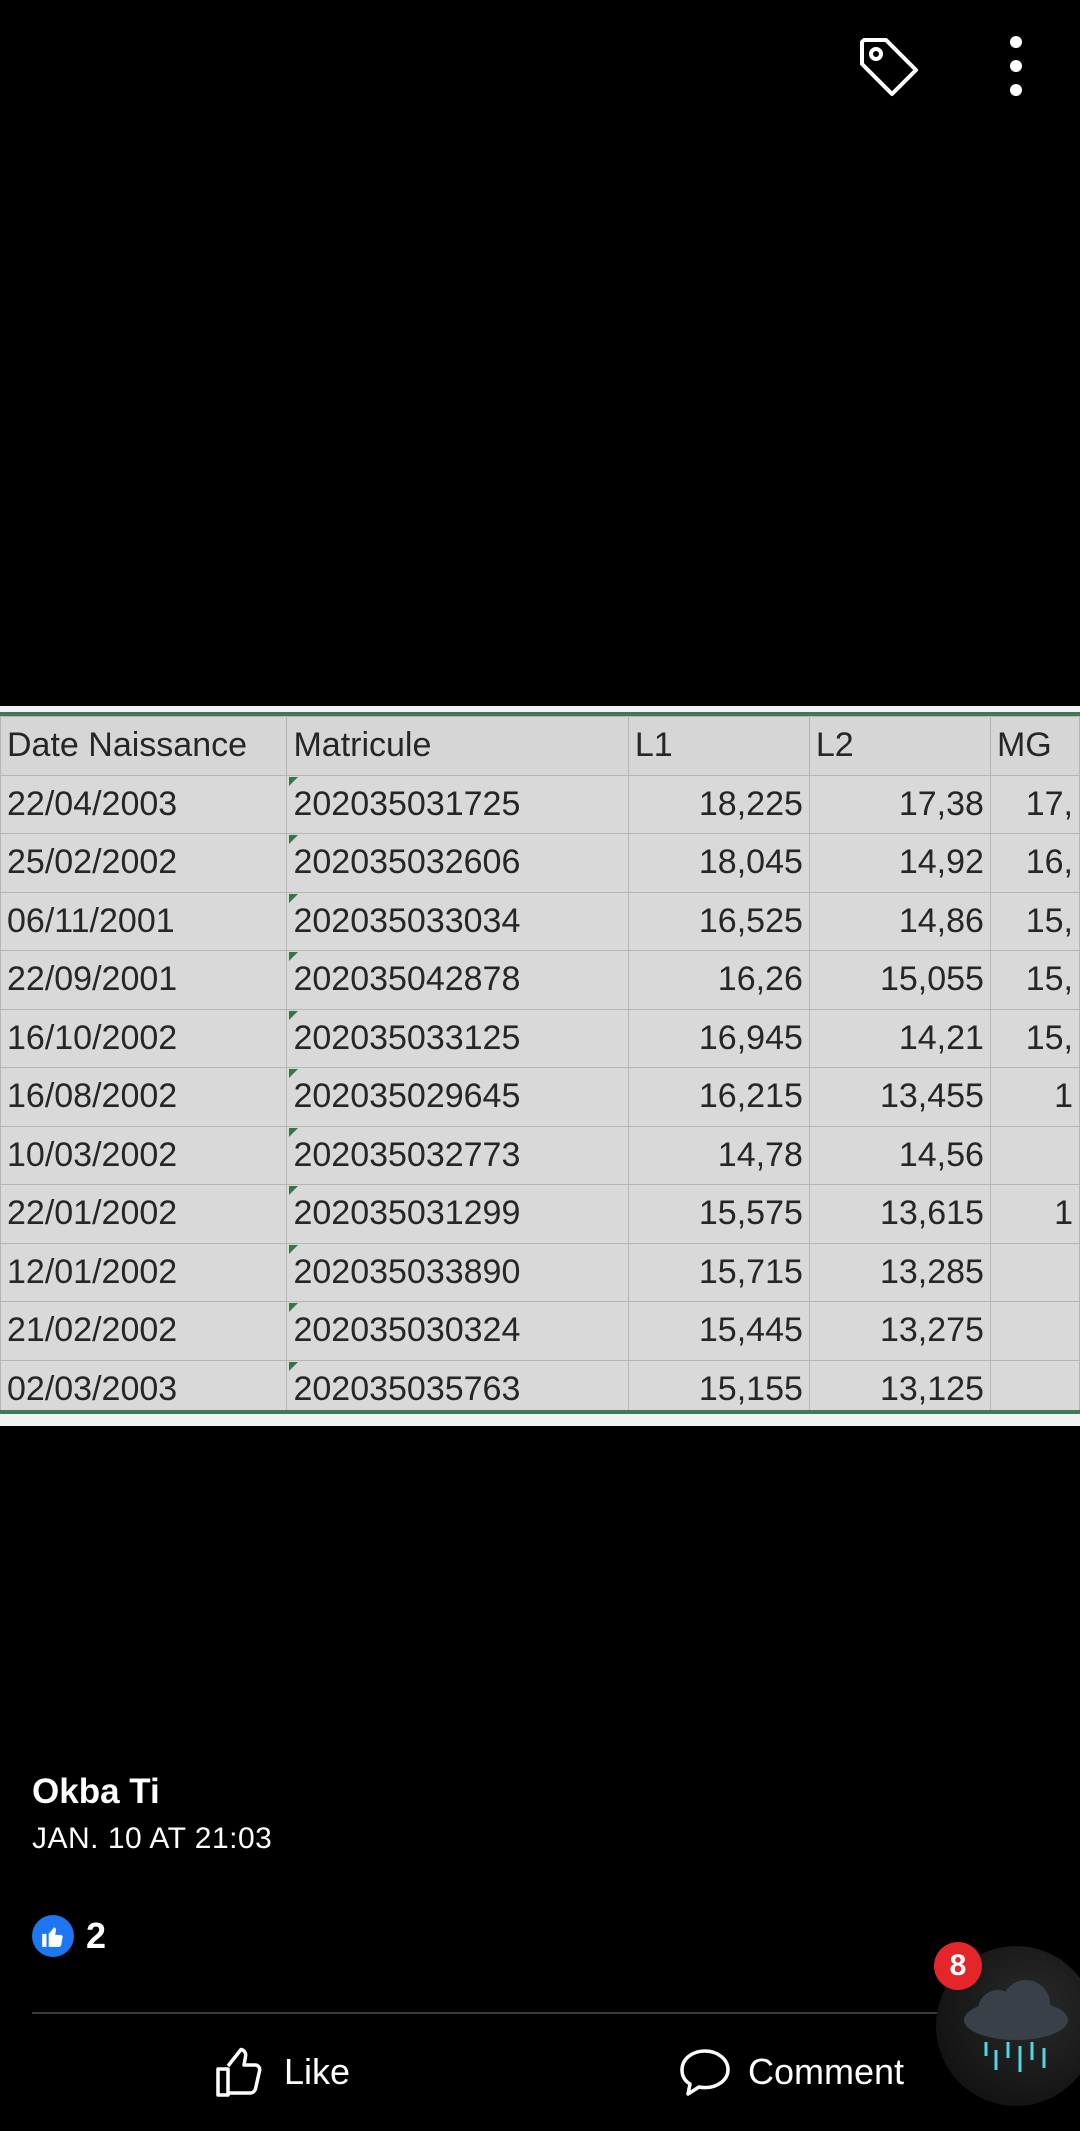 This screenshot has width=1080, height=2131. I want to click on cell-date-naissance: 10/03/2002, so click(144, 1155).